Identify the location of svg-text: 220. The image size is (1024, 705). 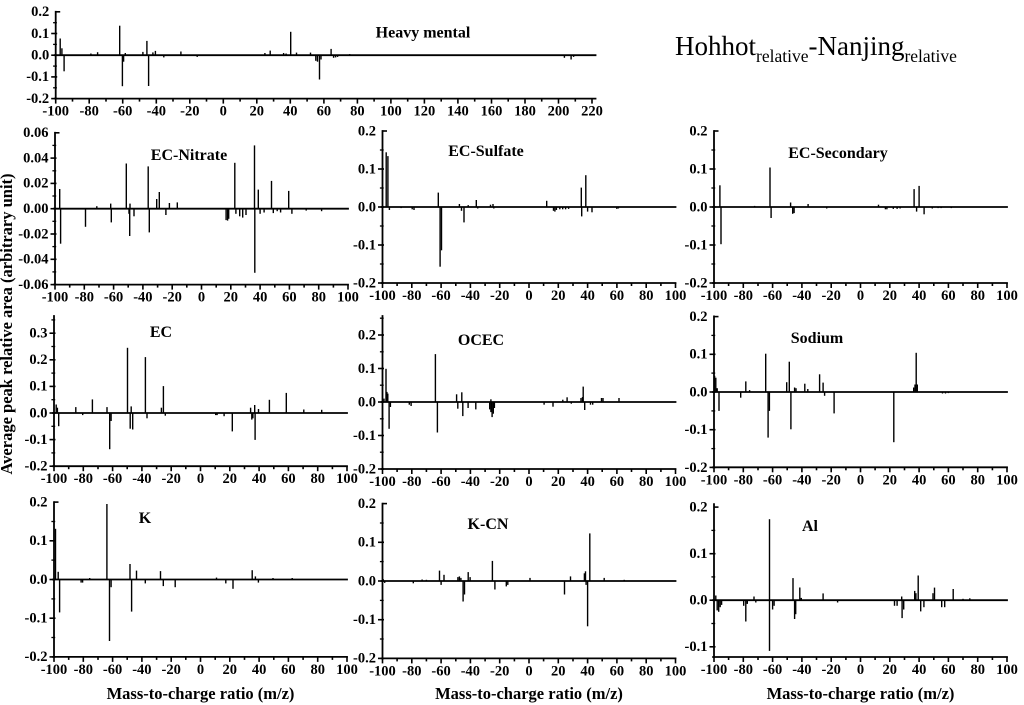
(592, 112).